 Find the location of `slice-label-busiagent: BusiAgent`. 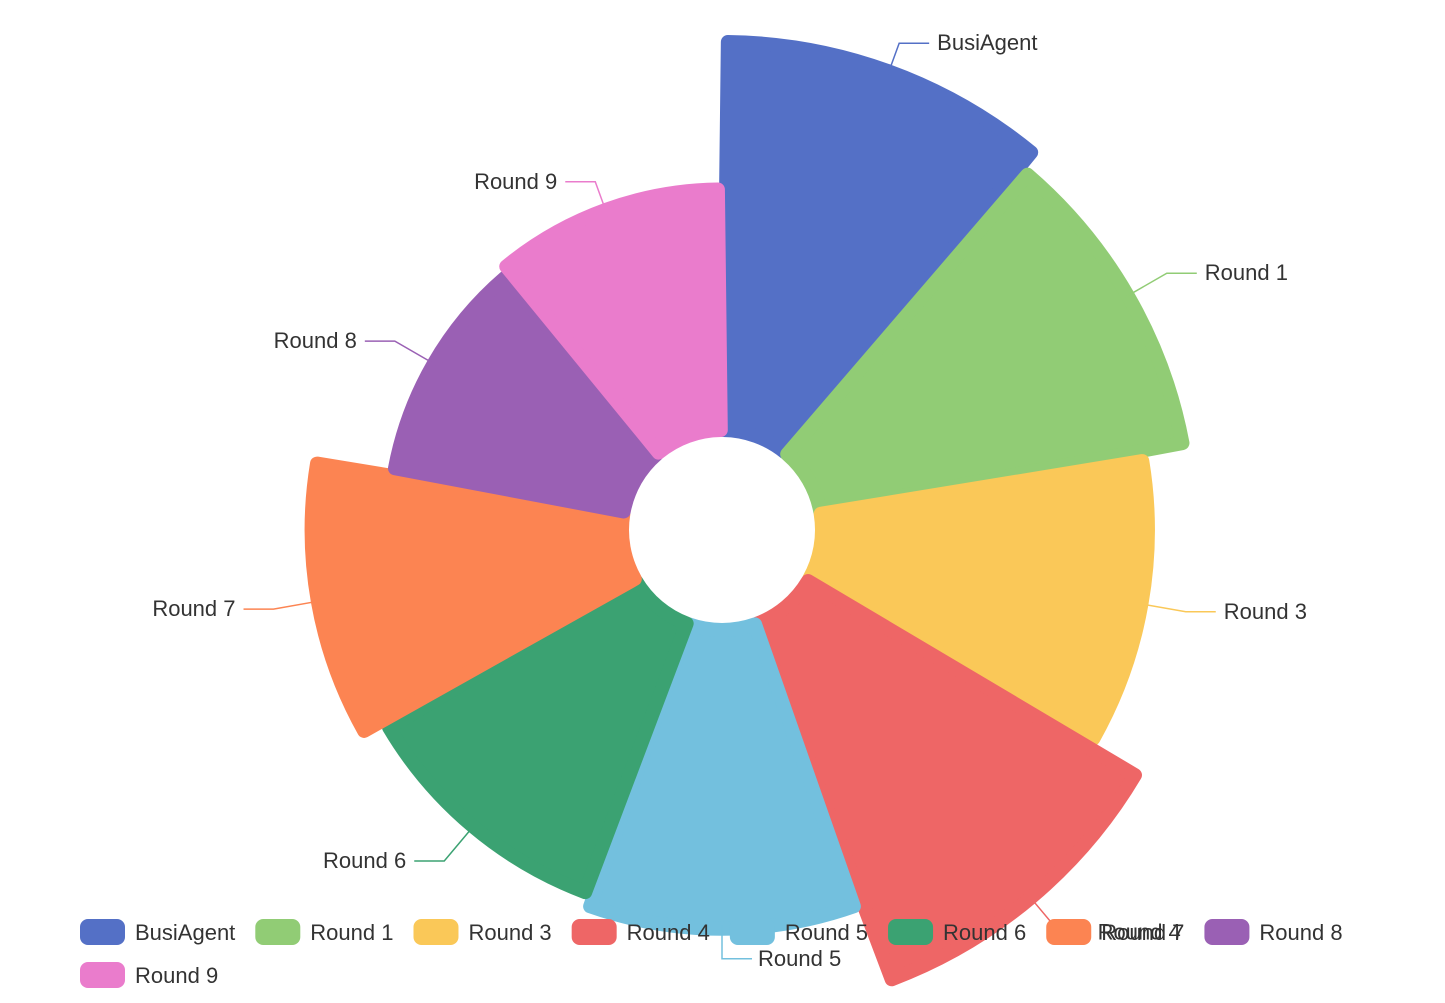

slice-label-busiagent: BusiAgent is located at coordinates (987, 42).